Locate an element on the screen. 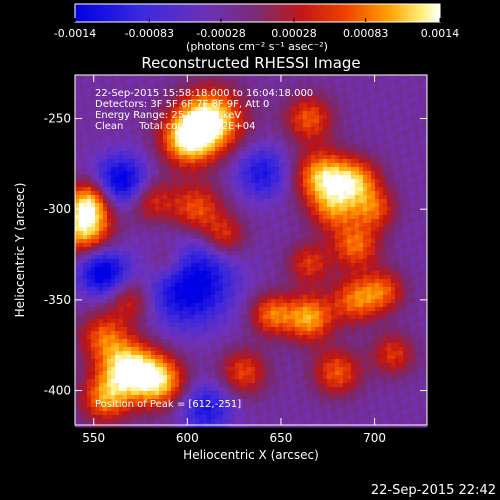  y-tick-label: -400 is located at coordinates (57, 391).